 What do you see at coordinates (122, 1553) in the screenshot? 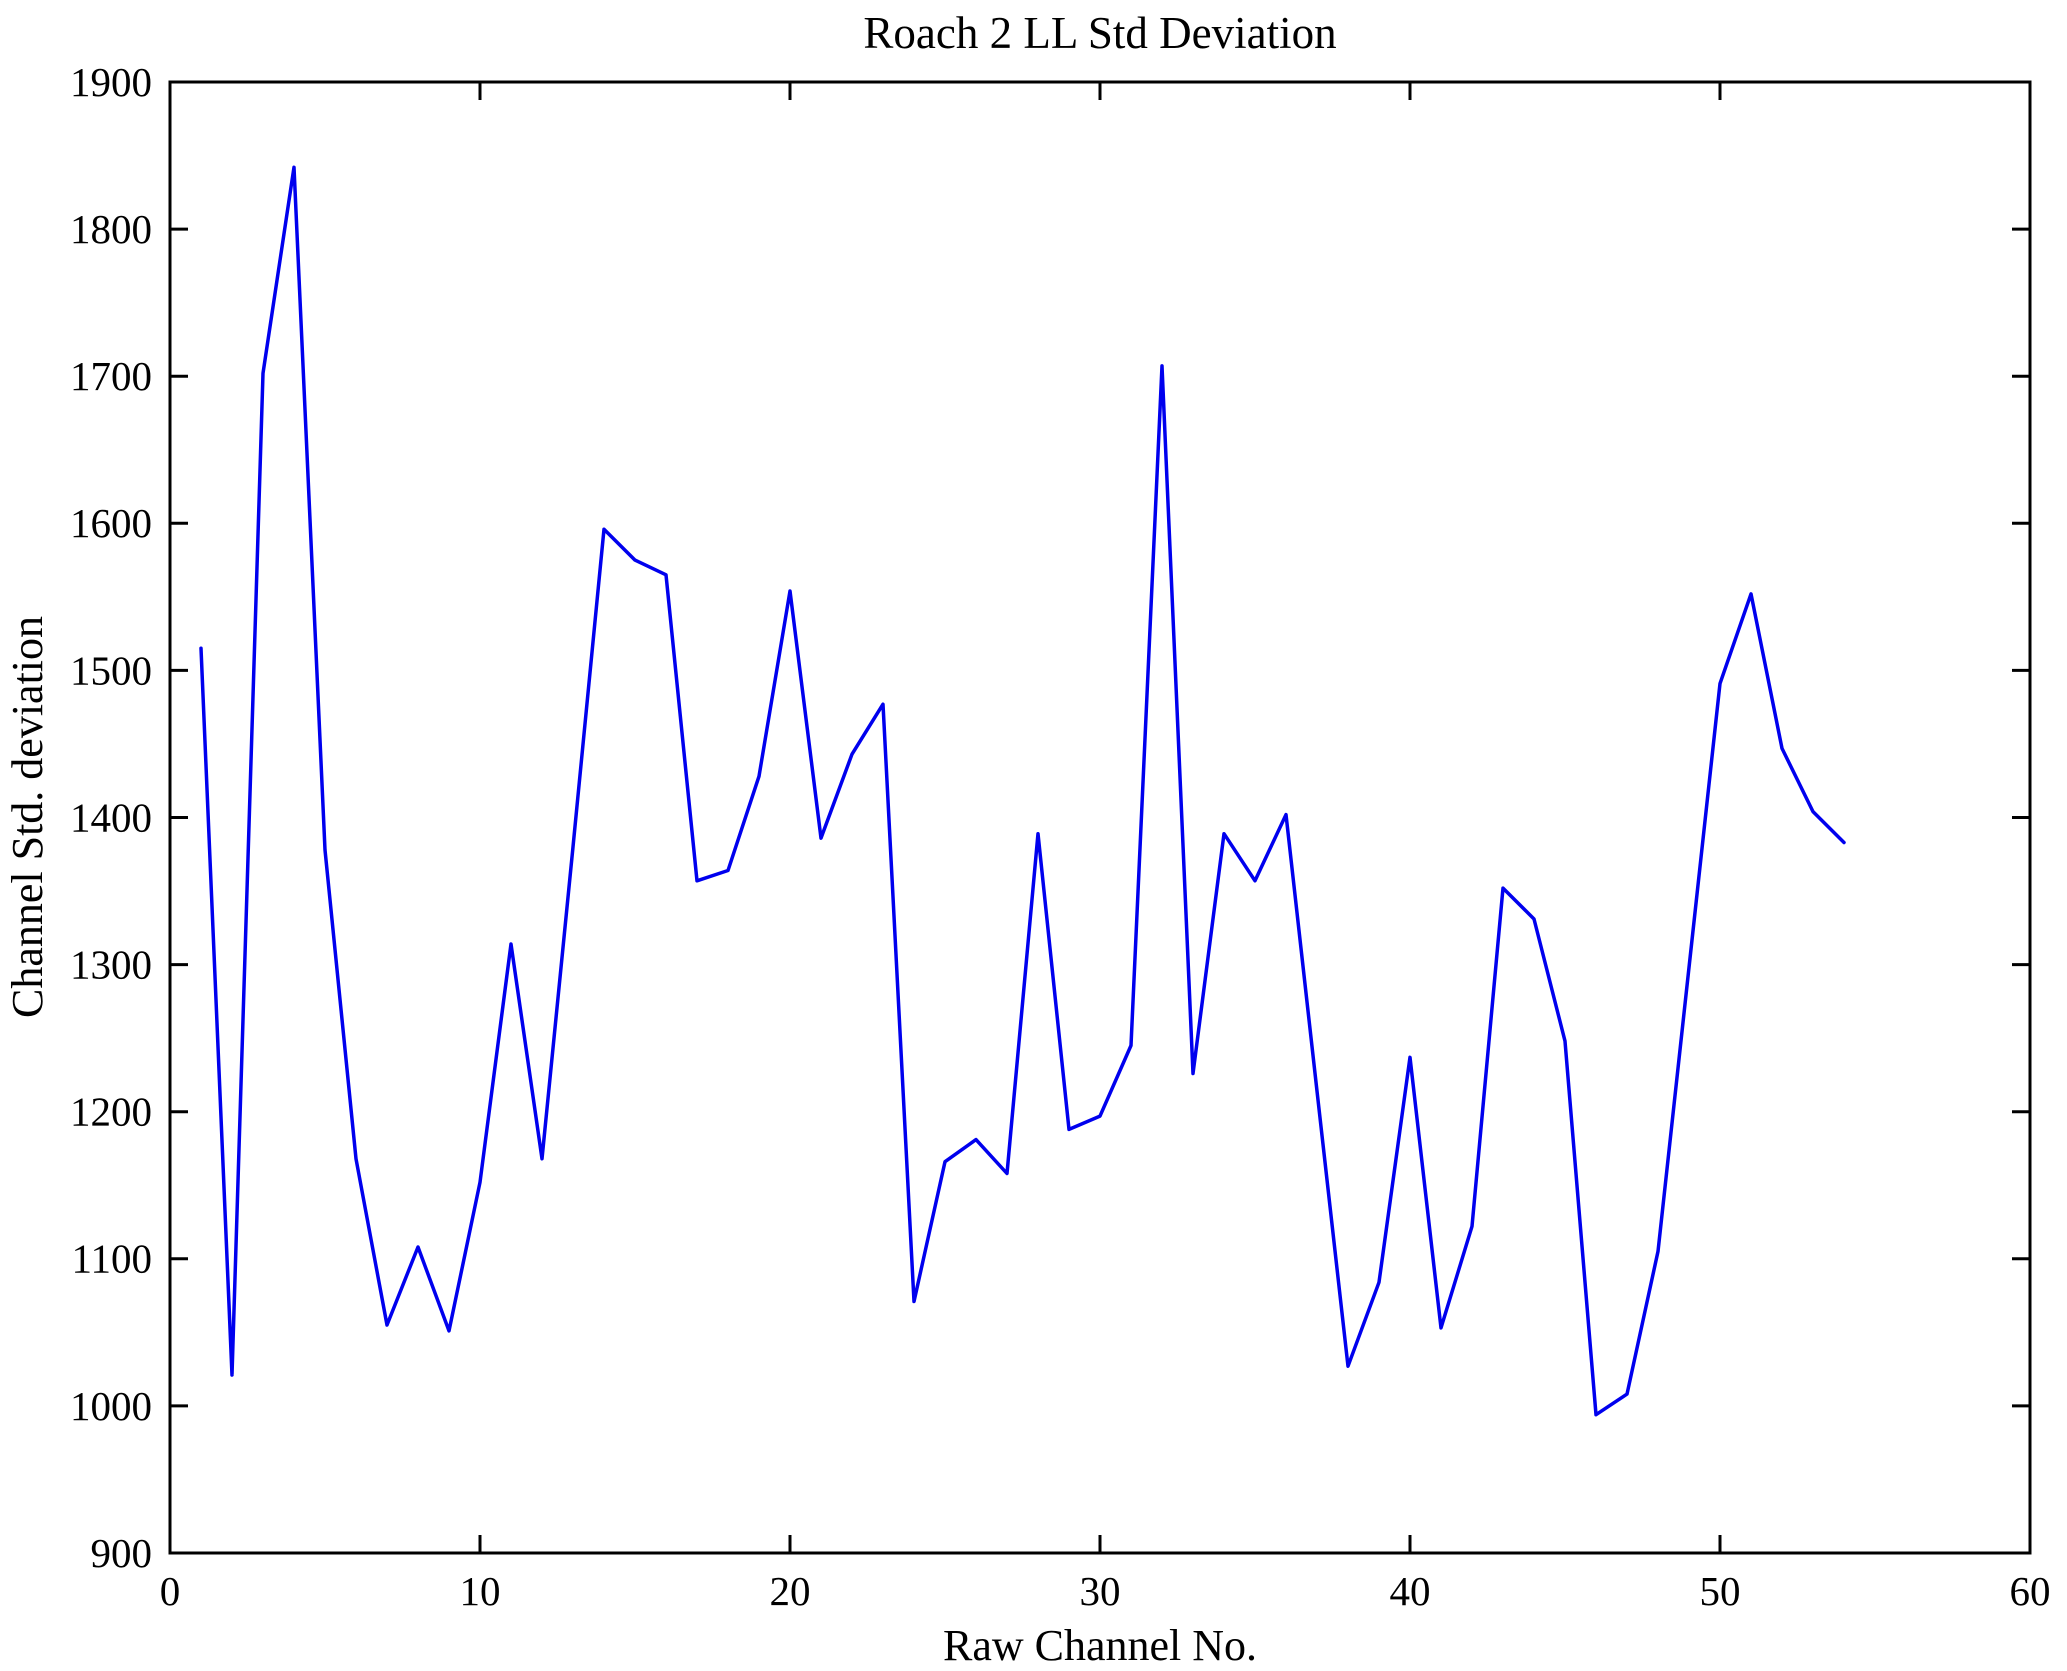
I see `y-tick-label: 900` at bounding box center [122, 1553].